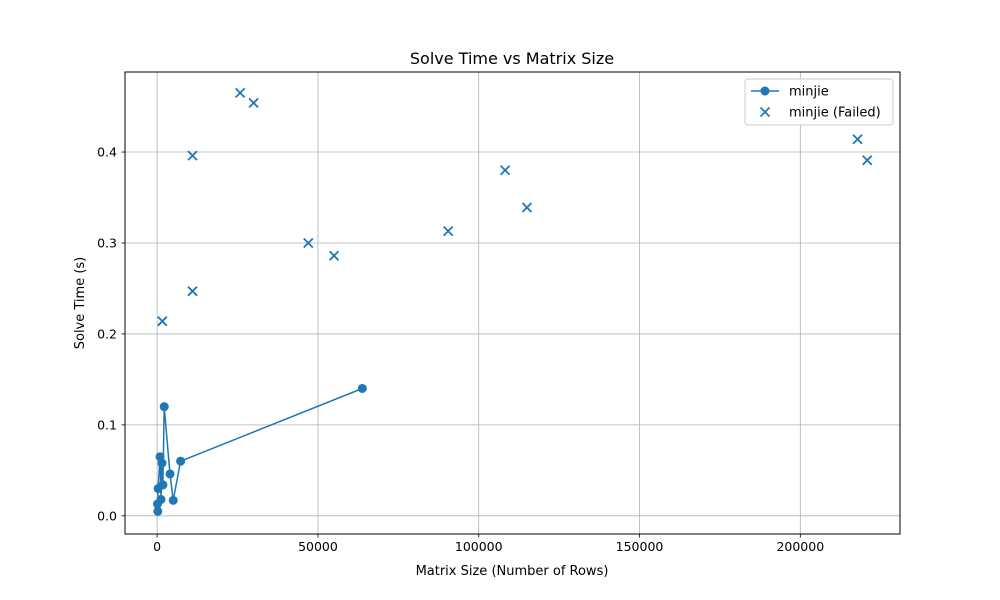  I want to click on legend-box, so click(819, 102).